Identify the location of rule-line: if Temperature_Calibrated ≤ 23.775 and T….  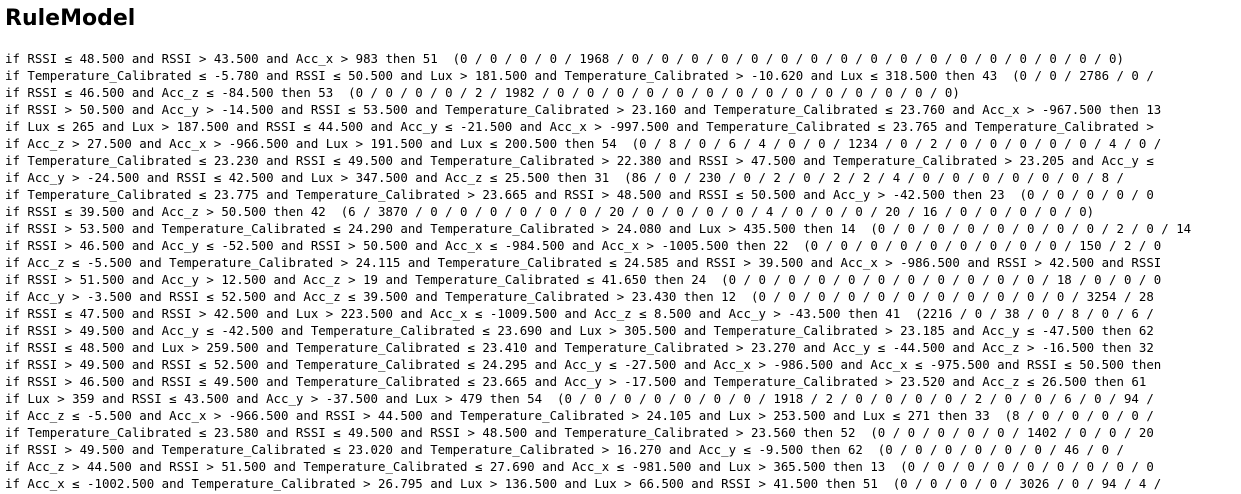
(579, 194).